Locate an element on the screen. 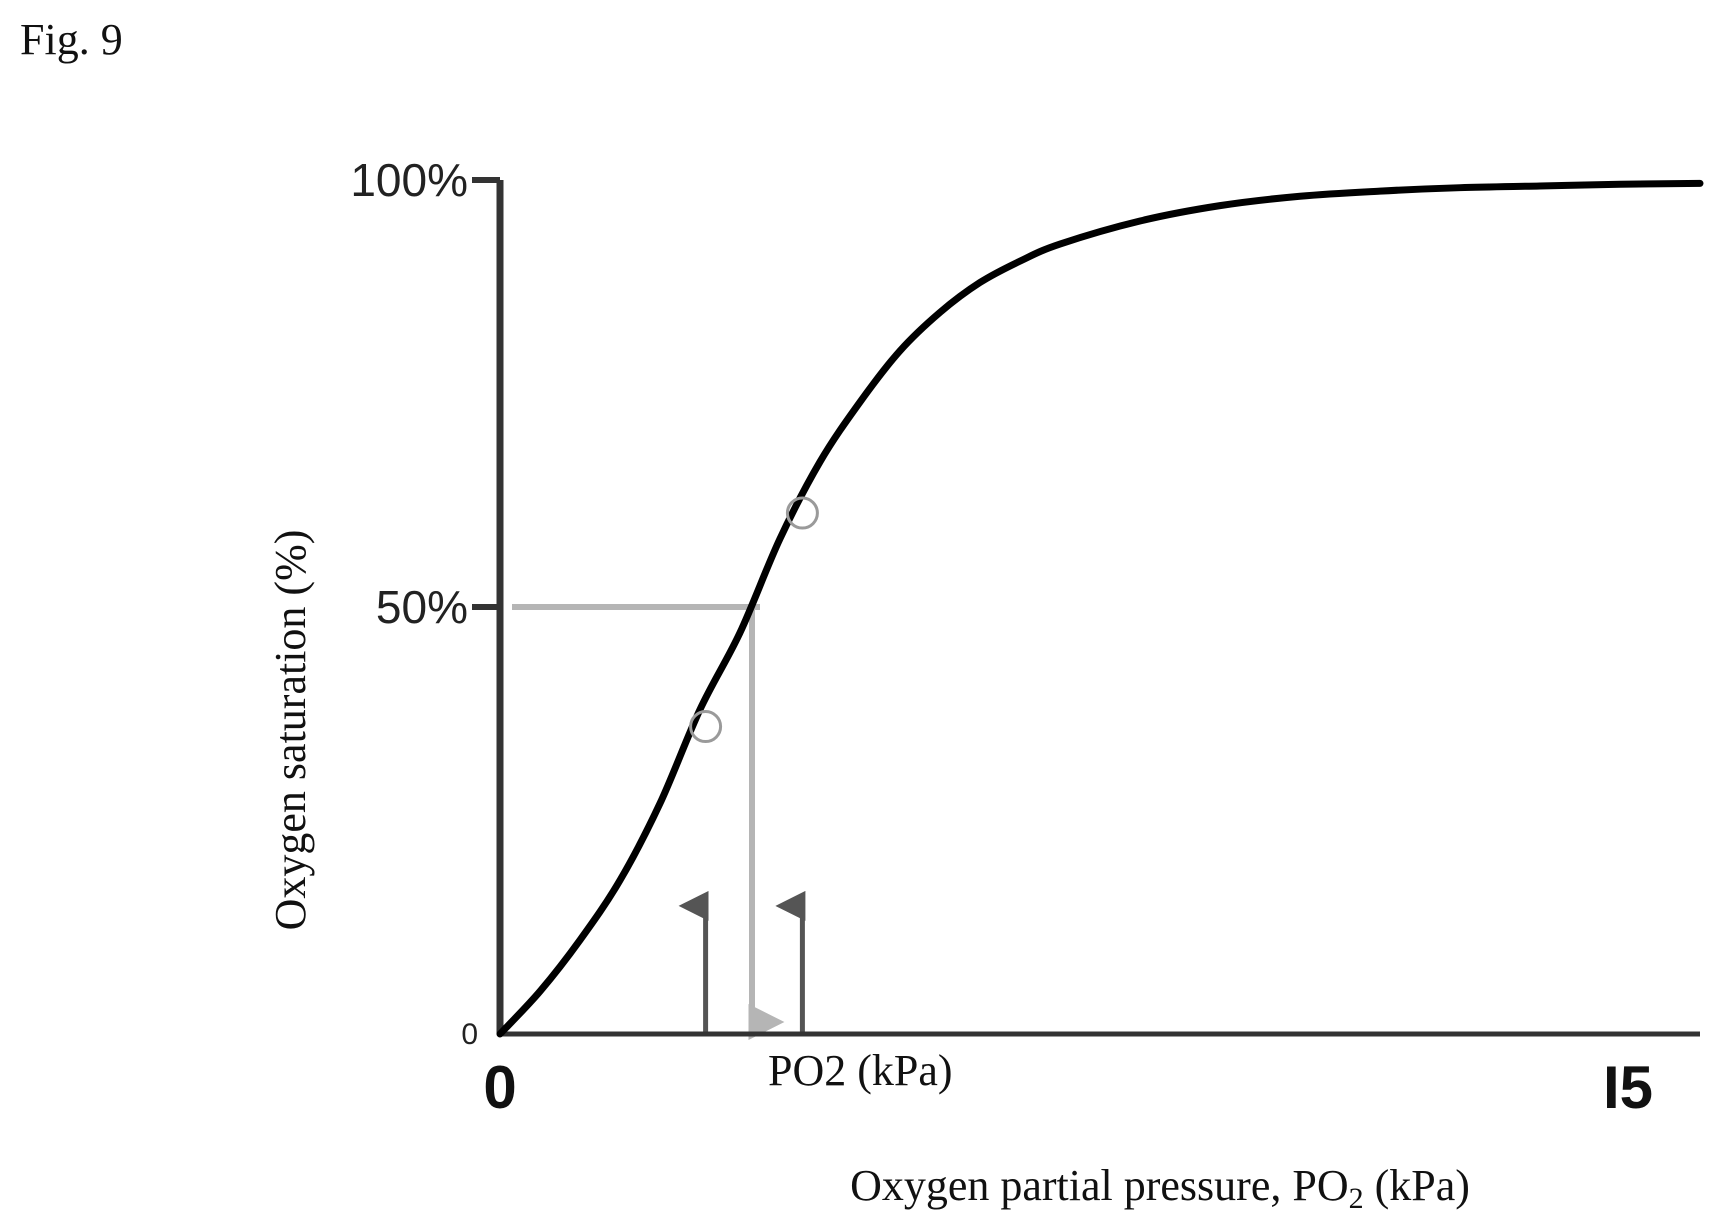 The width and height of the screenshot is (1710, 1228). p50-label: PO2 (kPa) is located at coordinates (860, 1070).